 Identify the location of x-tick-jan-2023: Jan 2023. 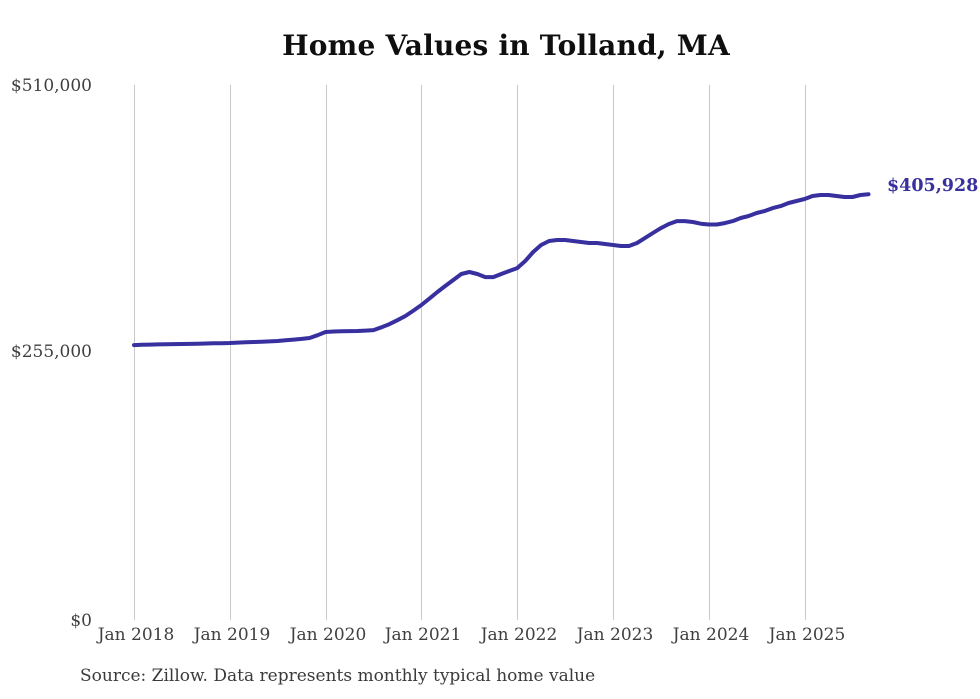
(615, 635).